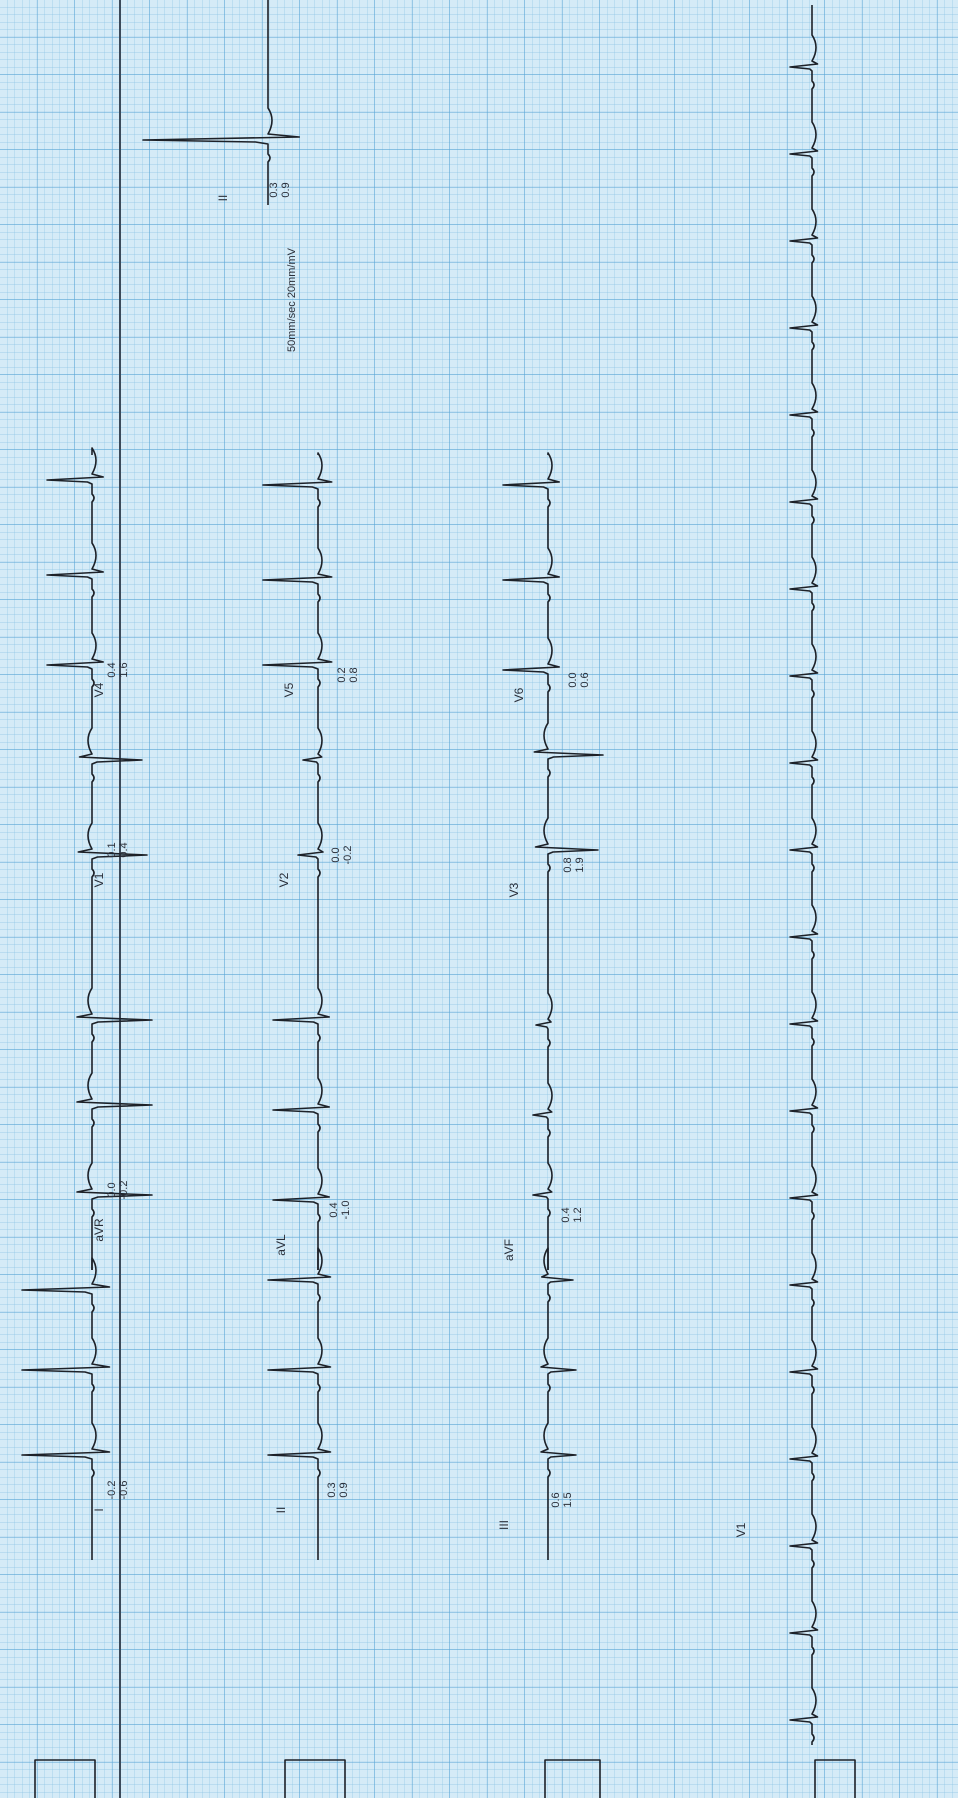  Describe the element at coordinates (346, 1210) in the screenshot. I see `measurement: -1.0` at that location.